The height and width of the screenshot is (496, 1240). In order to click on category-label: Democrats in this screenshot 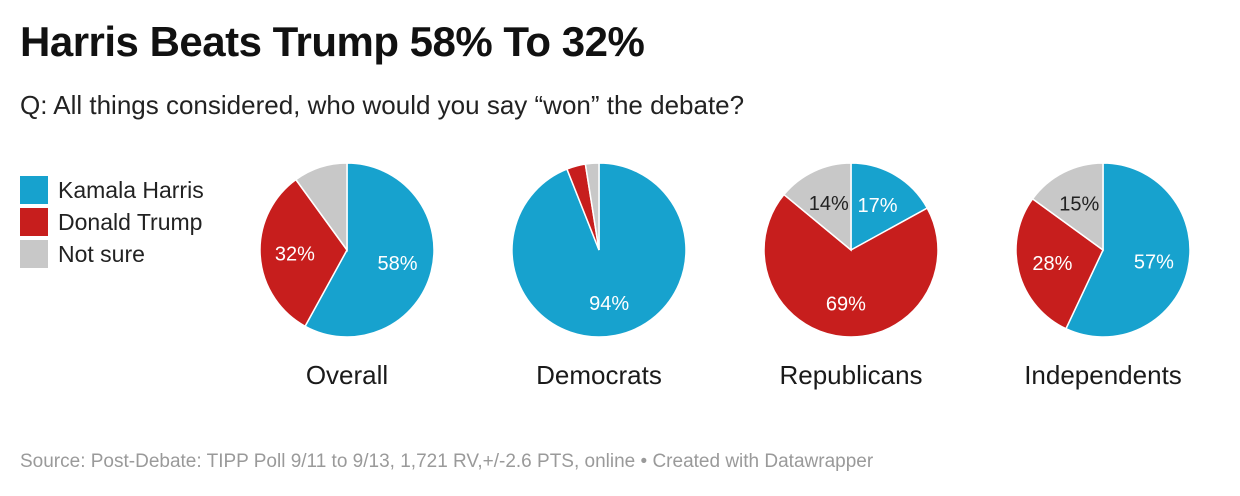, I will do `click(599, 375)`.